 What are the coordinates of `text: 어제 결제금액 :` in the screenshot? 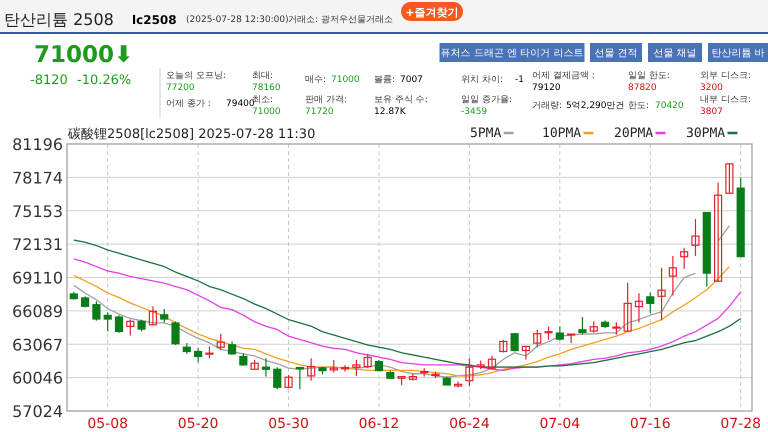 It's located at (563, 76).